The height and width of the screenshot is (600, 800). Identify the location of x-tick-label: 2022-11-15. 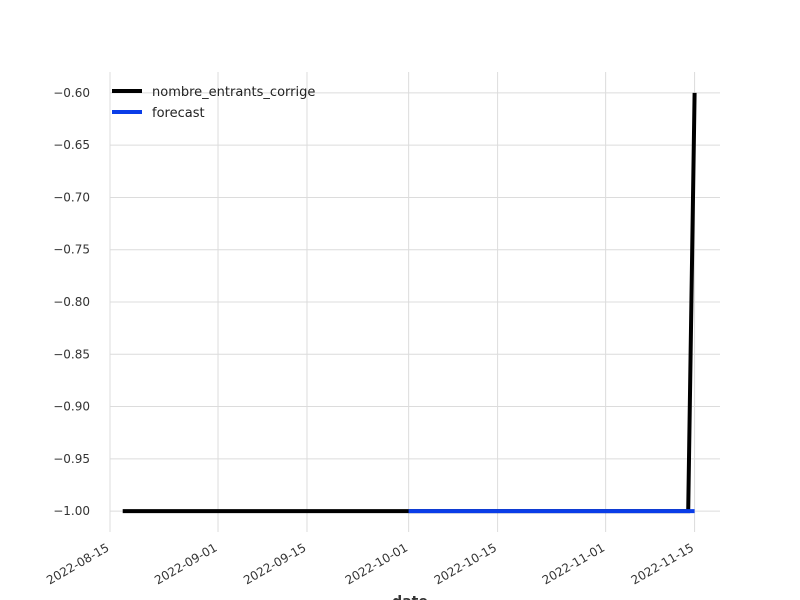
(662, 563).